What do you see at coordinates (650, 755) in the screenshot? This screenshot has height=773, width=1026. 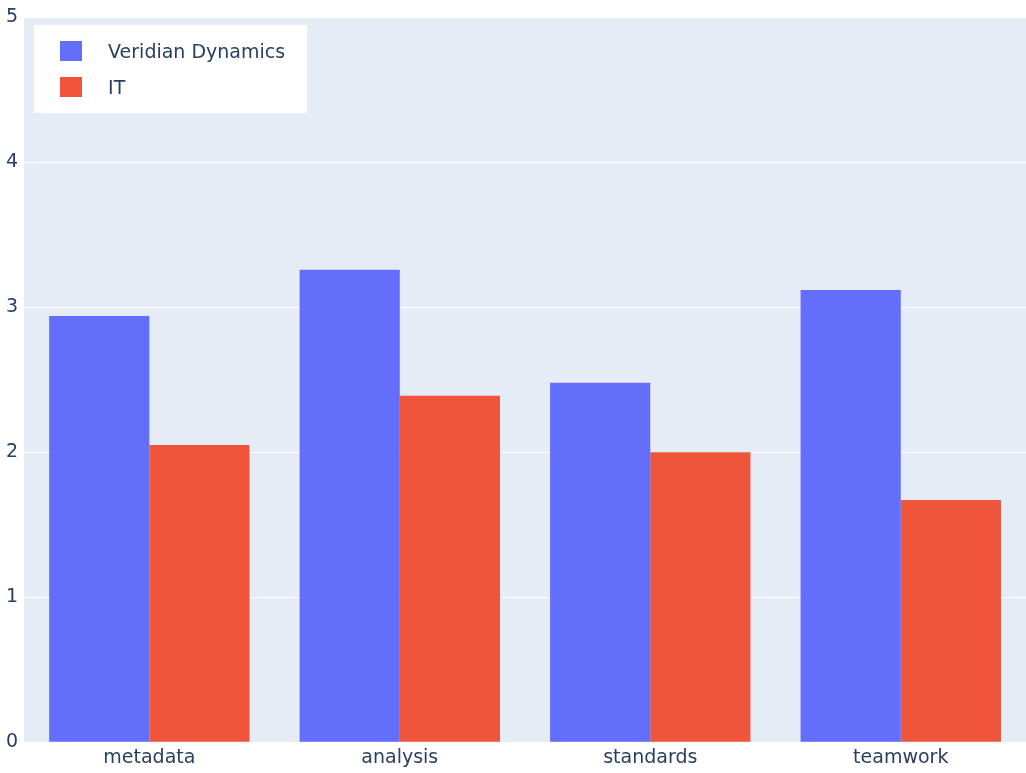 I see `x-tick-label: standards` at bounding box center [650, 755].